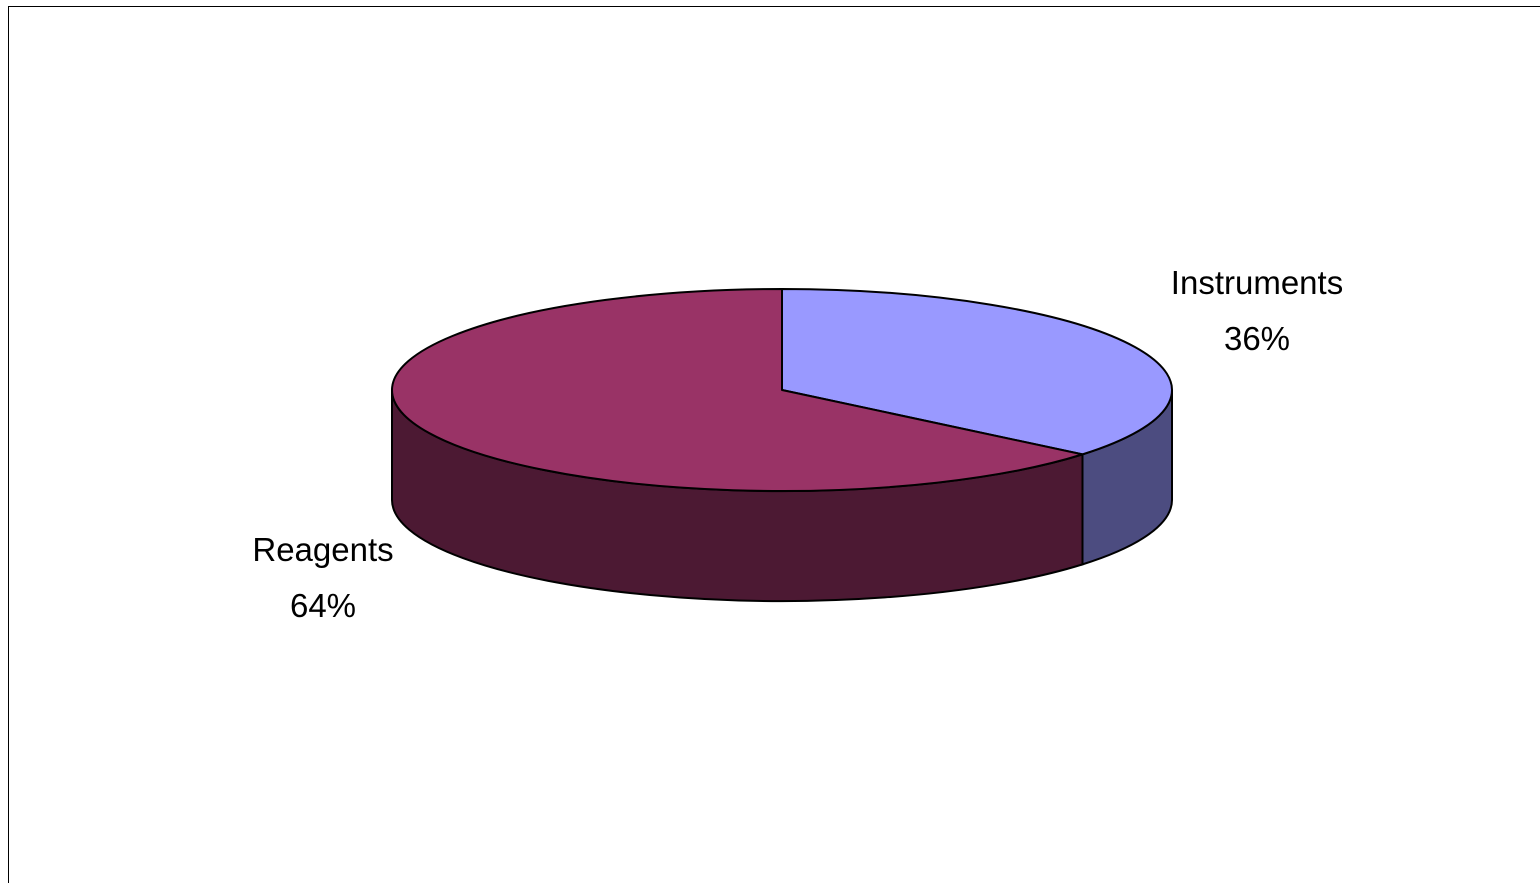 The width and height of the screenshot is (1540, 883). What do you see at coordinates (737, 390) in the screenshot?
I see `slice-reagents` at bounding box center [737, 390].